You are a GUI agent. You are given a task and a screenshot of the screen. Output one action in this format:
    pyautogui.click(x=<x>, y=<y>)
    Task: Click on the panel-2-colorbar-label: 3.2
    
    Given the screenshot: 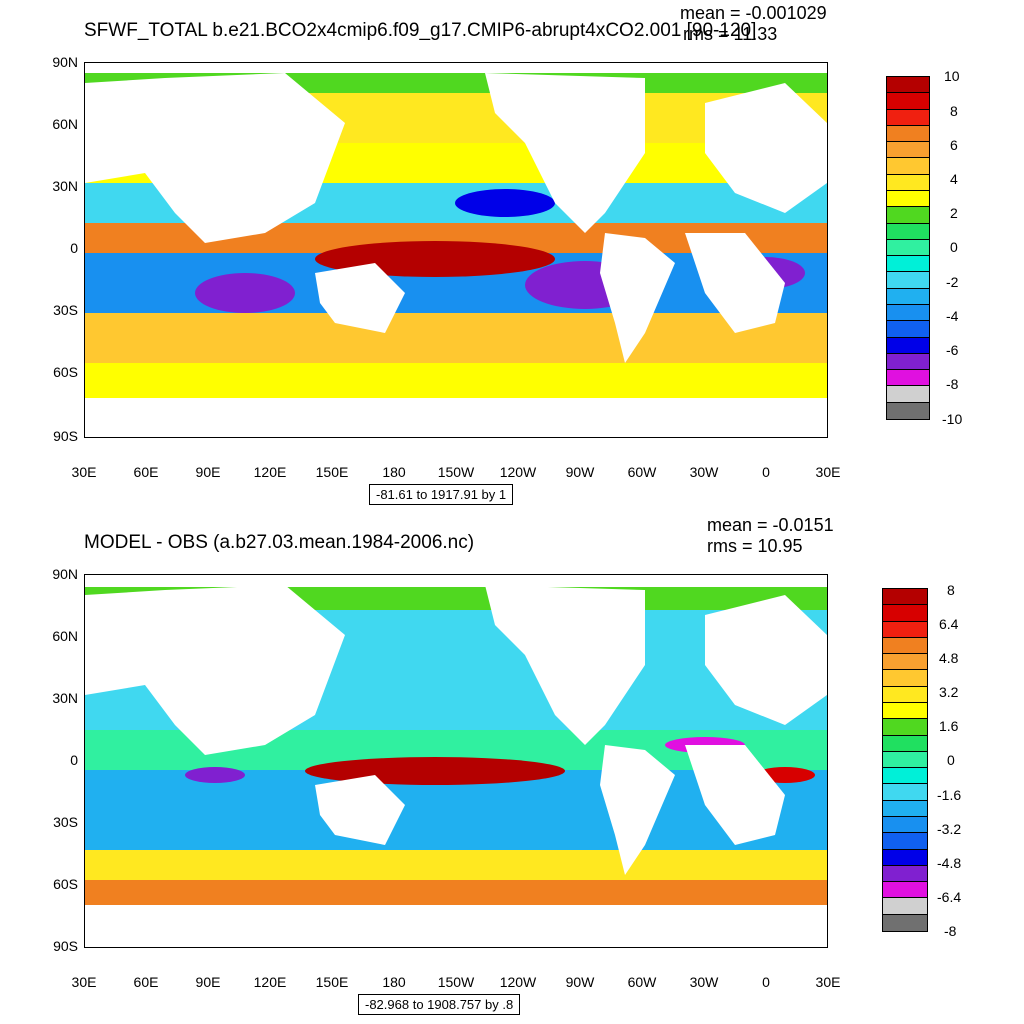 What is the action you would take?
    pyautogui.click(x=949, y=692)
    